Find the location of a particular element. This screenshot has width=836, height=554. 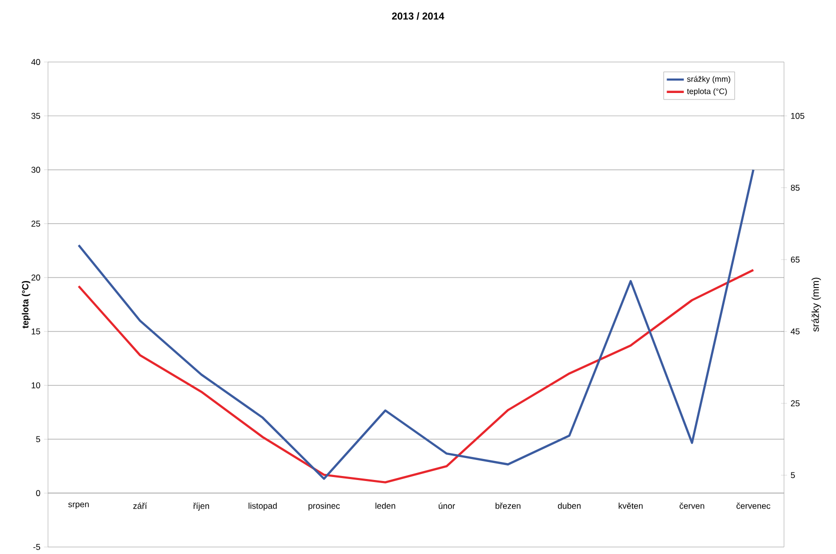

x-tick-label: říjen is located at coordinates (201, 506).